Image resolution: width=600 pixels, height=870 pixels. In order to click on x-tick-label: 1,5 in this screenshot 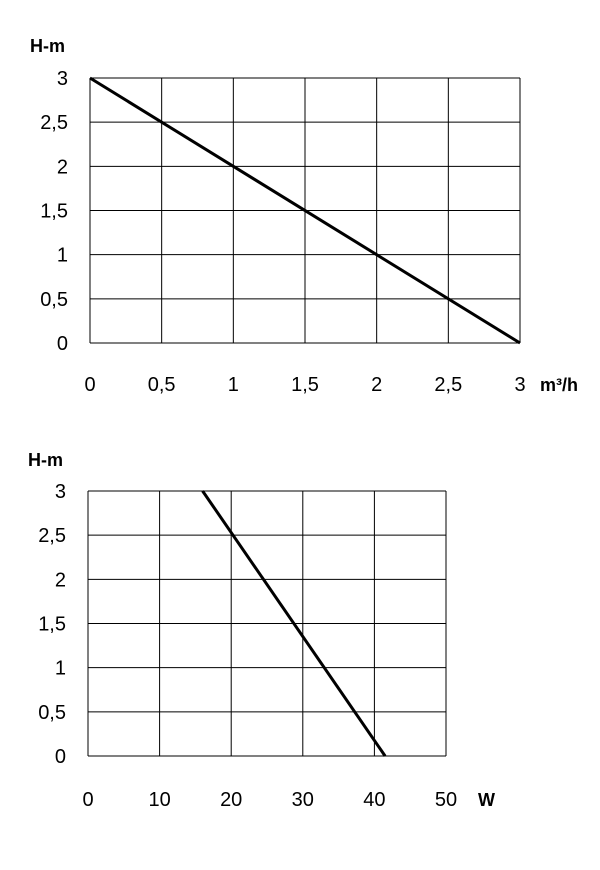, I will do `click(305, 385)`.